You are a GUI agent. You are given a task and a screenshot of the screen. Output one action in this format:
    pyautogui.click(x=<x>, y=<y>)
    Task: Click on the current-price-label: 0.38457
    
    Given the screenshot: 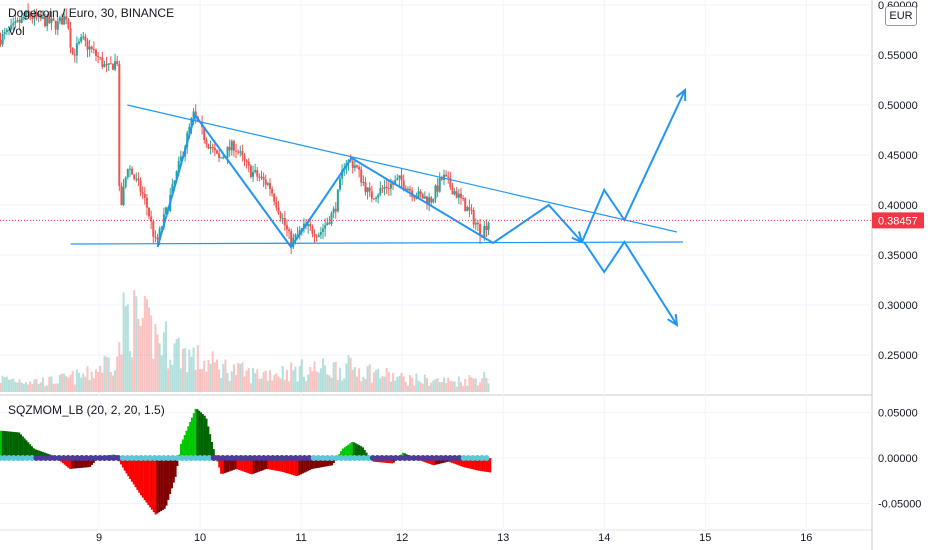 What is the action you would take?
    pyautogui.click(x=898, y=221)
    